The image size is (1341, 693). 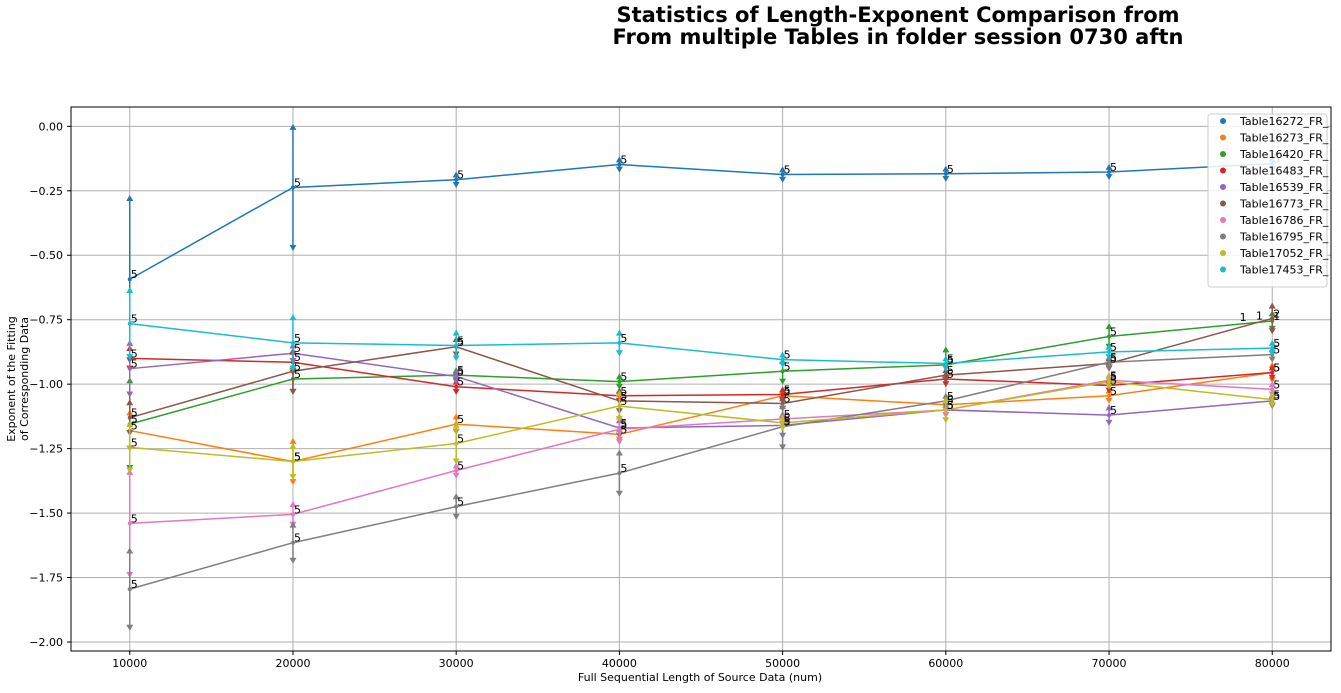 What do you see at coordinates (46, 449) in the screenshot?
I see `y-tick-label: −1.25` at bounding box center [46, 449].